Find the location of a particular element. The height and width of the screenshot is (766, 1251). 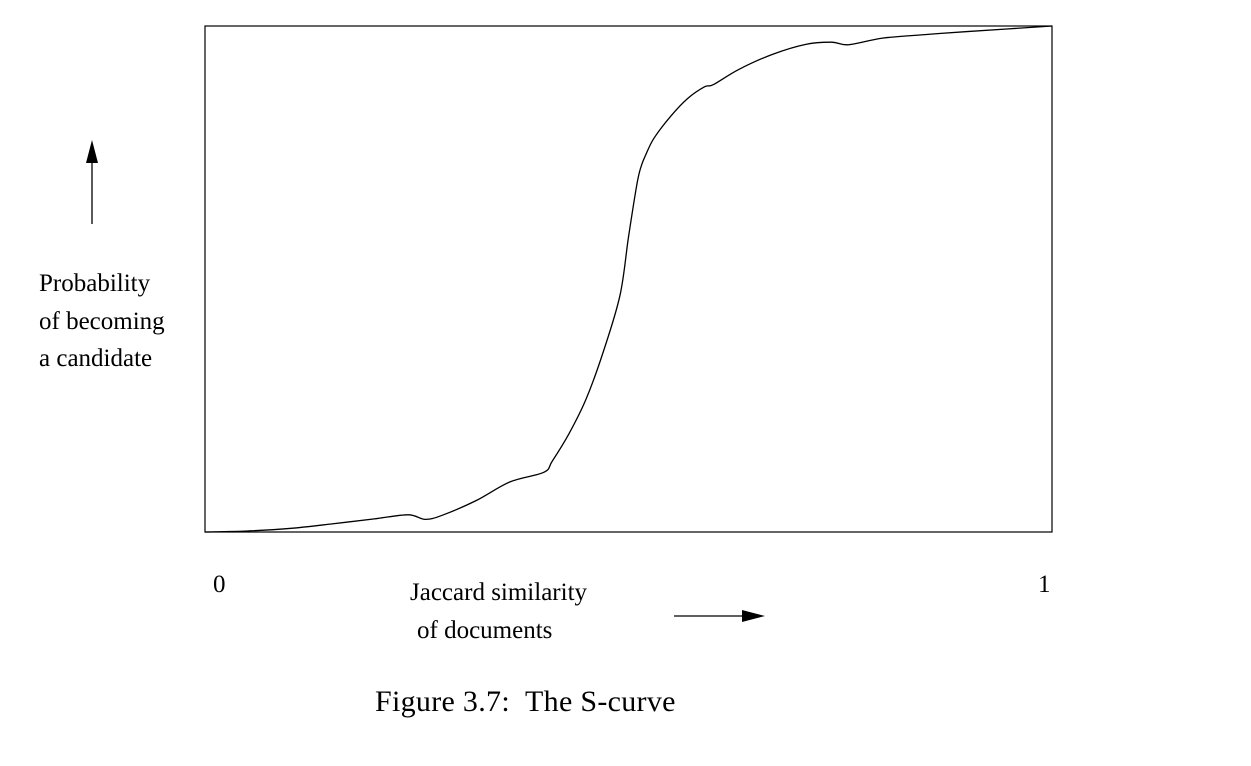

y-axis-label-line-3: a candidate is located at coordinates (95, 358).